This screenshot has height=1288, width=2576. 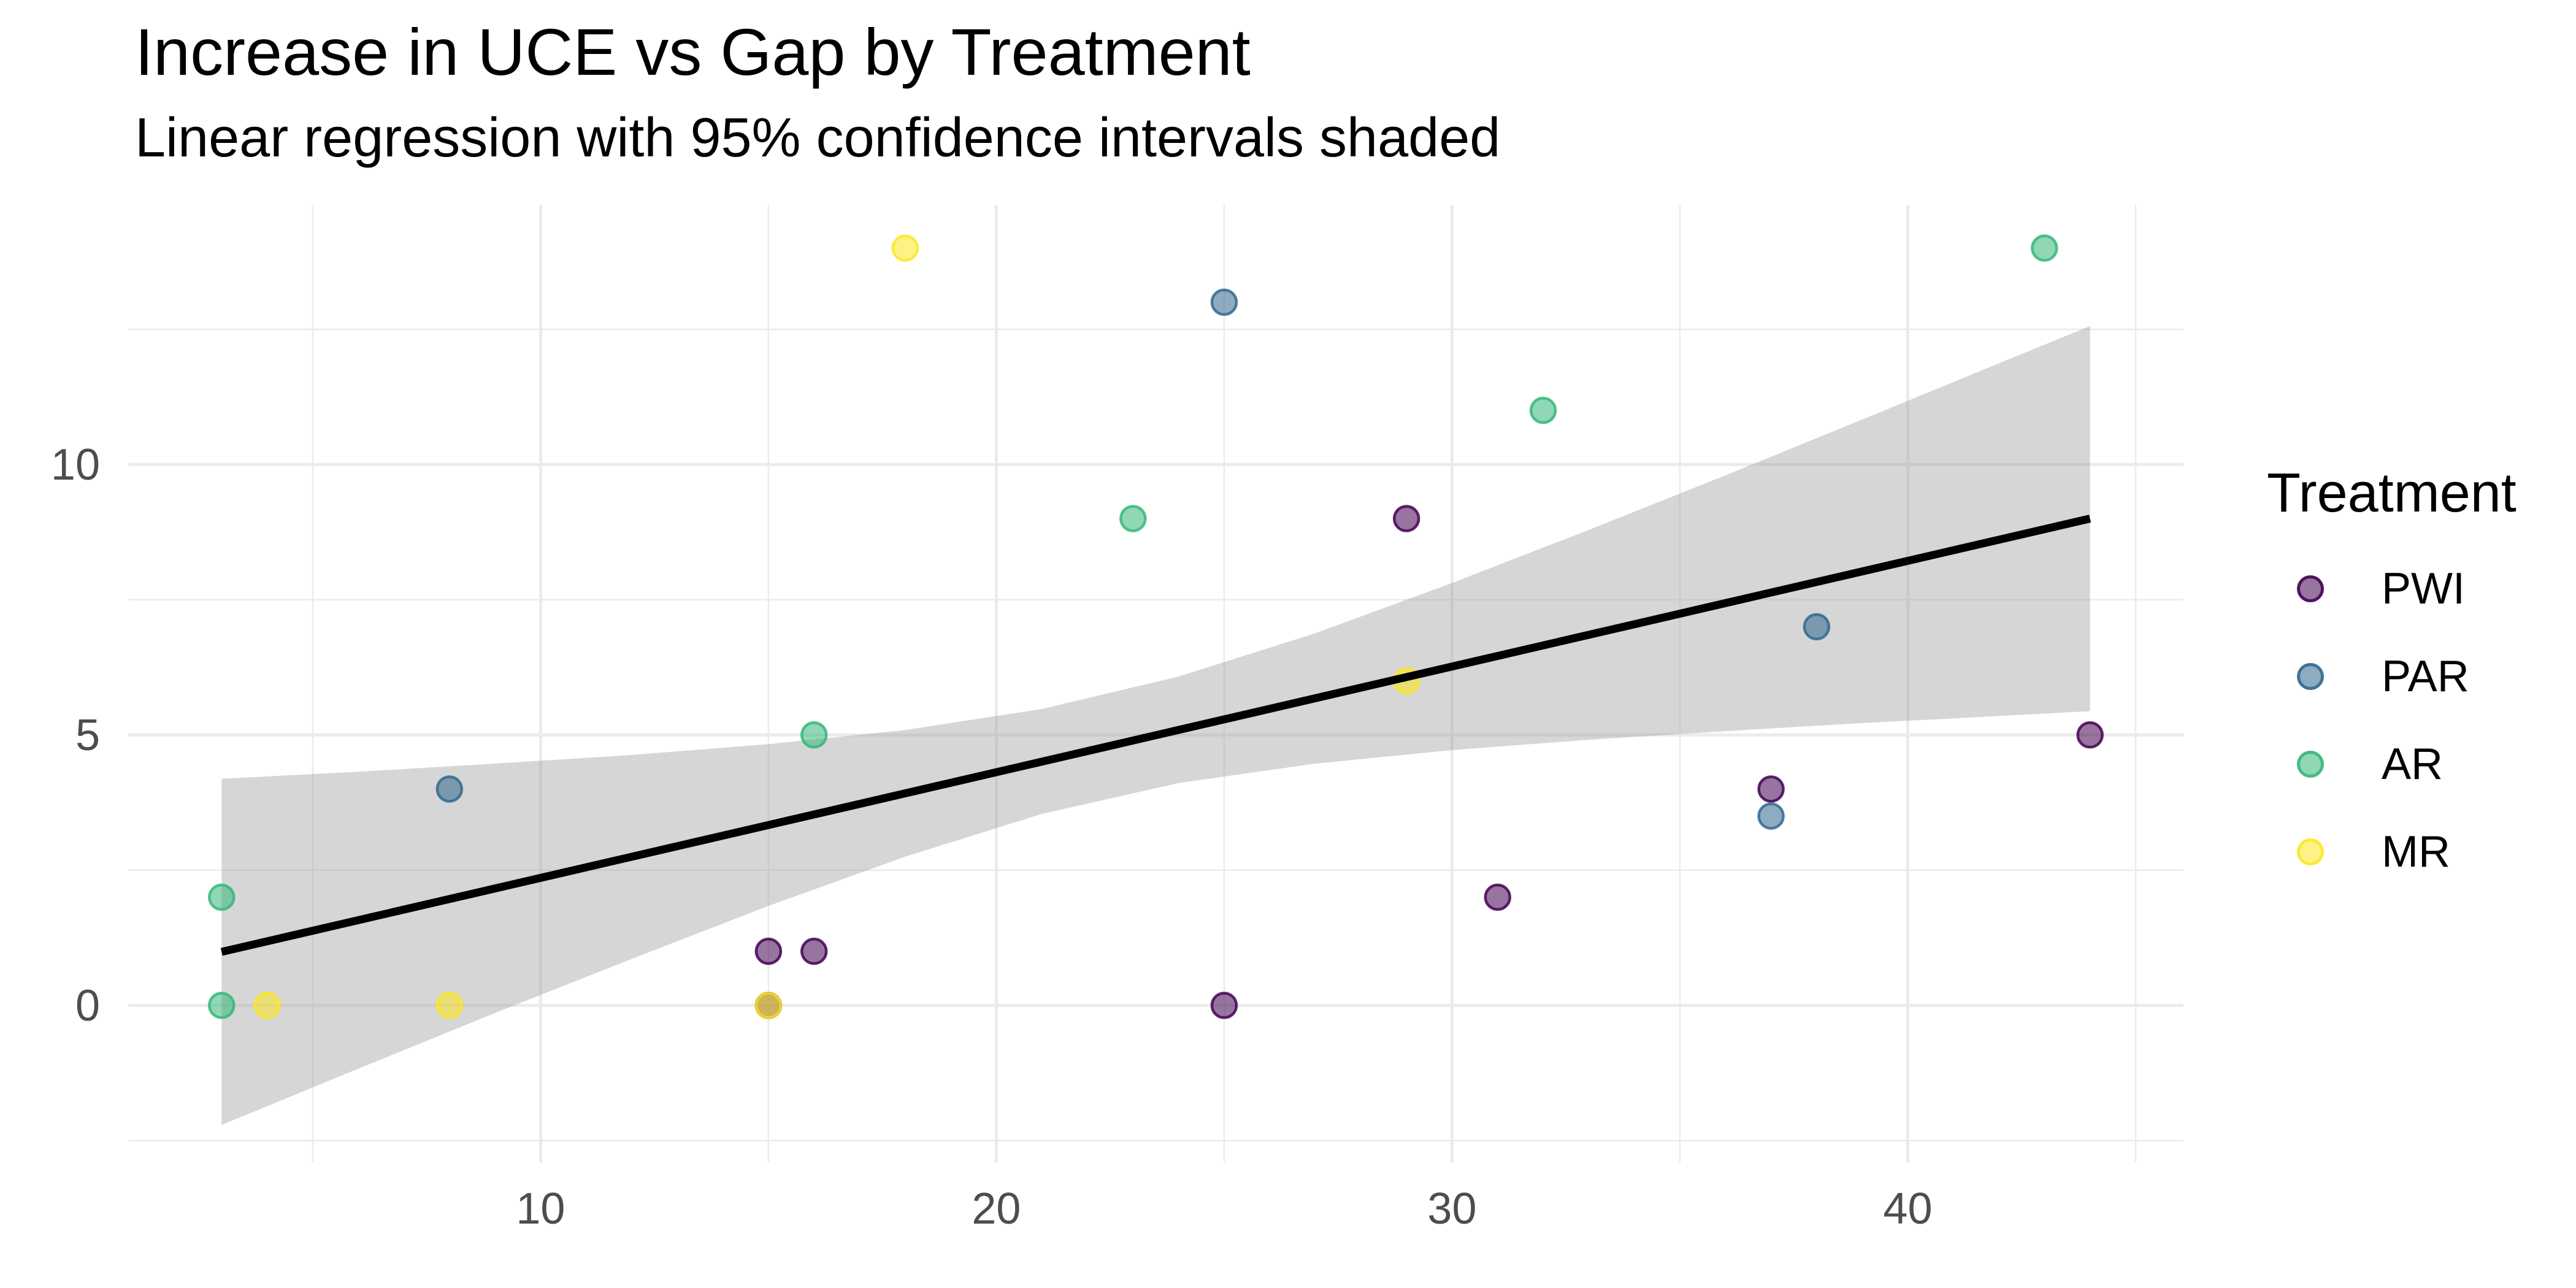 I want to click on legend-row-pwi: PWI, so click(x=2420, y=588).